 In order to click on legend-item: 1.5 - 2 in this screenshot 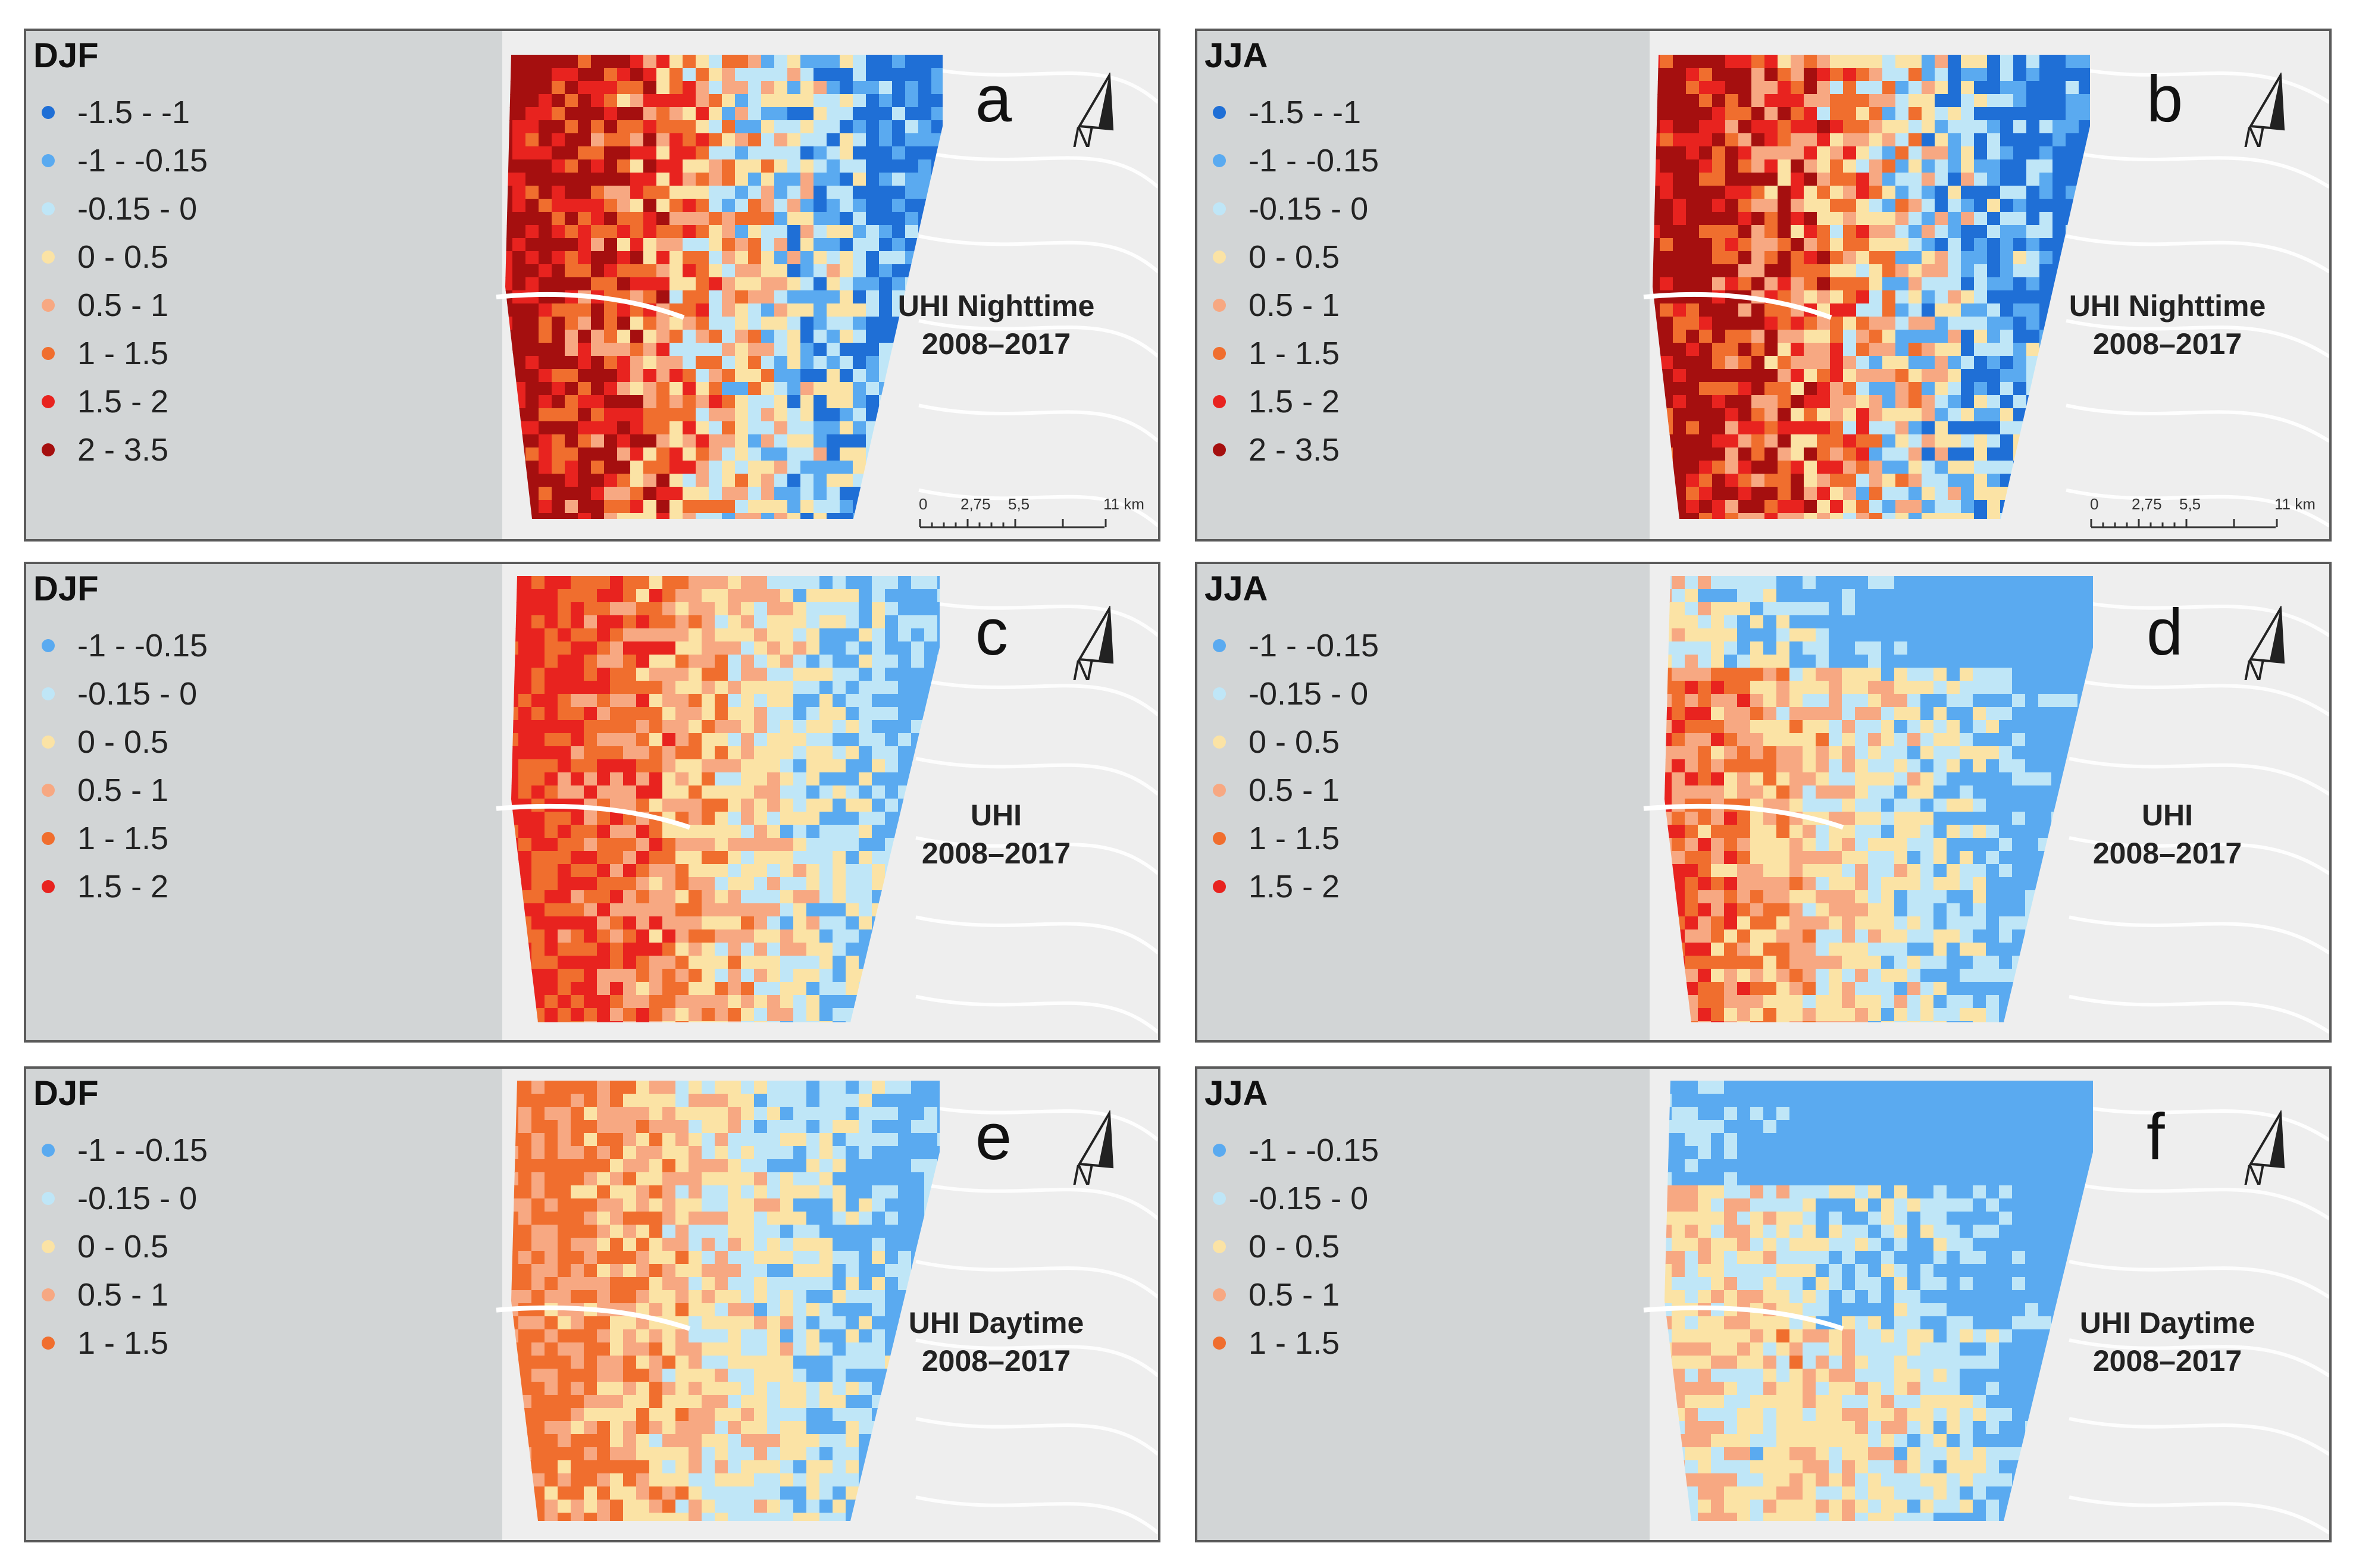, I will do `click(1296, 886)`.